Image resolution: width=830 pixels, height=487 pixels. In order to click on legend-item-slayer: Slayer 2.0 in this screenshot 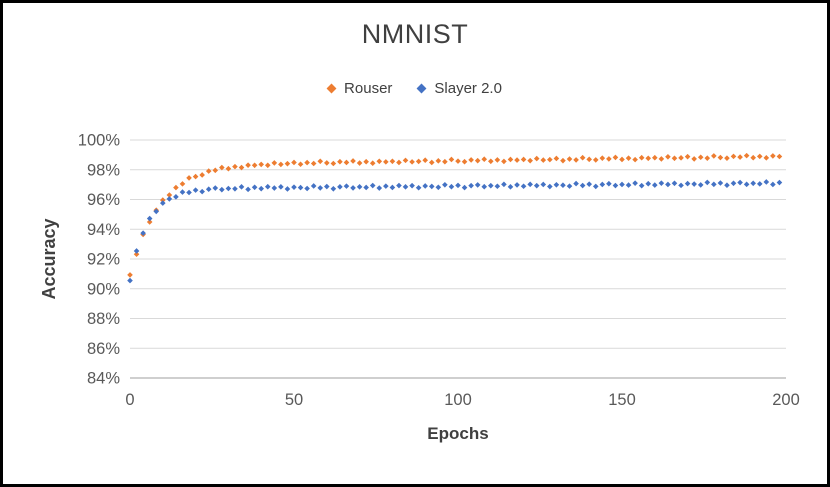, I will do `click(459, 88)`.